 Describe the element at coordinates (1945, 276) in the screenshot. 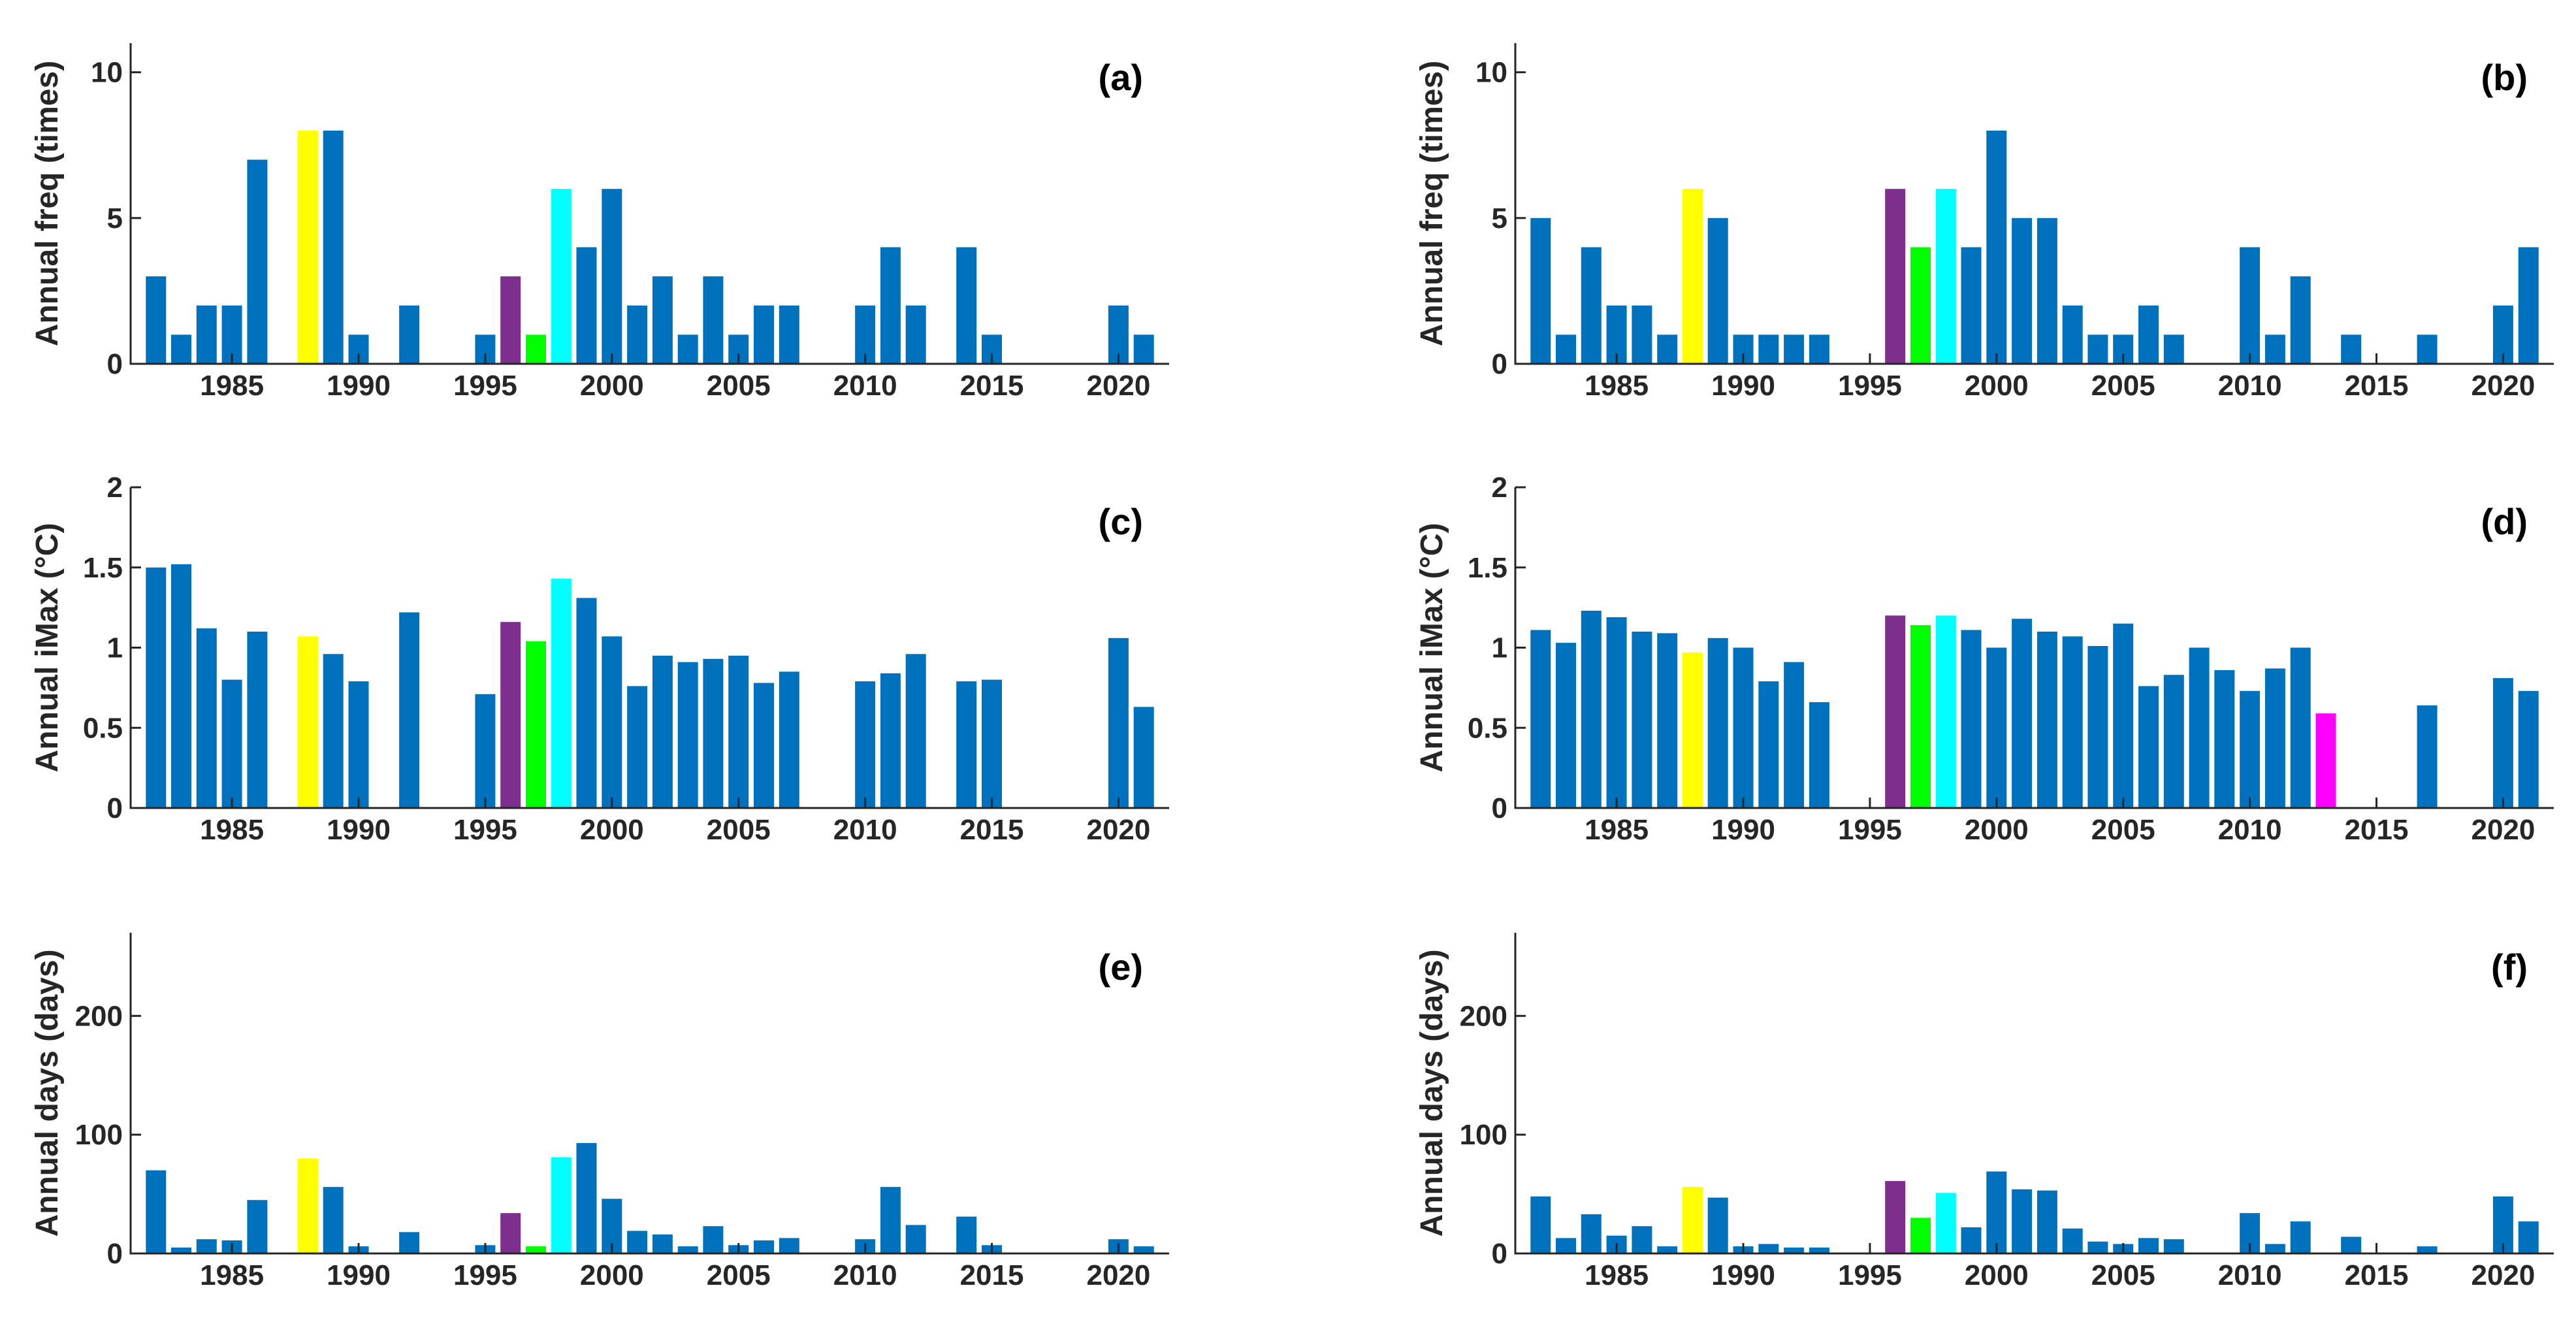

I see `bar-b-1998` at that location.